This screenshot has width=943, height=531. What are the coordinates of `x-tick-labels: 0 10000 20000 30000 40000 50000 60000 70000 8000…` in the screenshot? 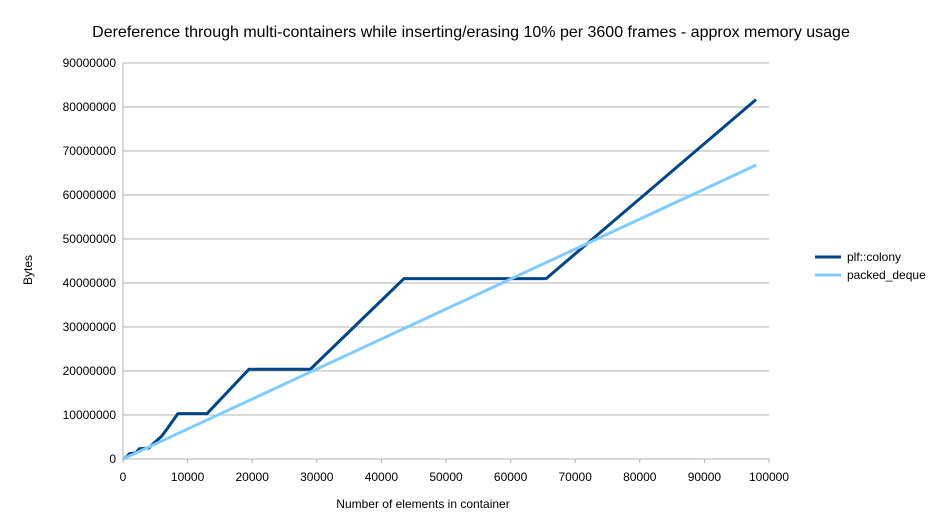 It's located at (454, 471).